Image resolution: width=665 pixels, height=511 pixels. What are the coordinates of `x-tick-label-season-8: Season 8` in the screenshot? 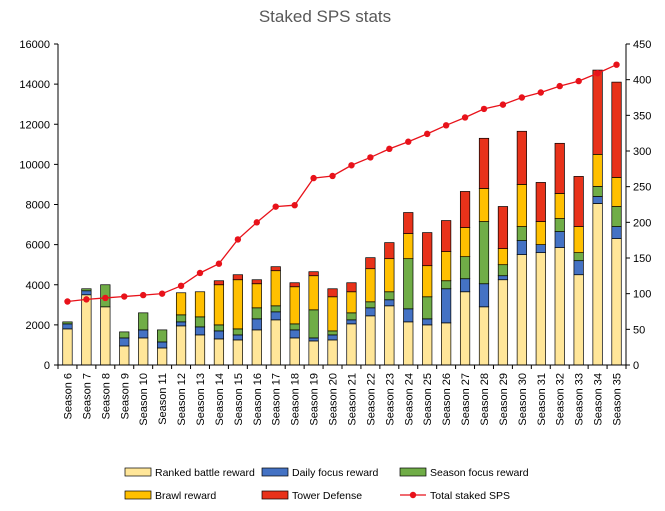 It's located at (106, 396).